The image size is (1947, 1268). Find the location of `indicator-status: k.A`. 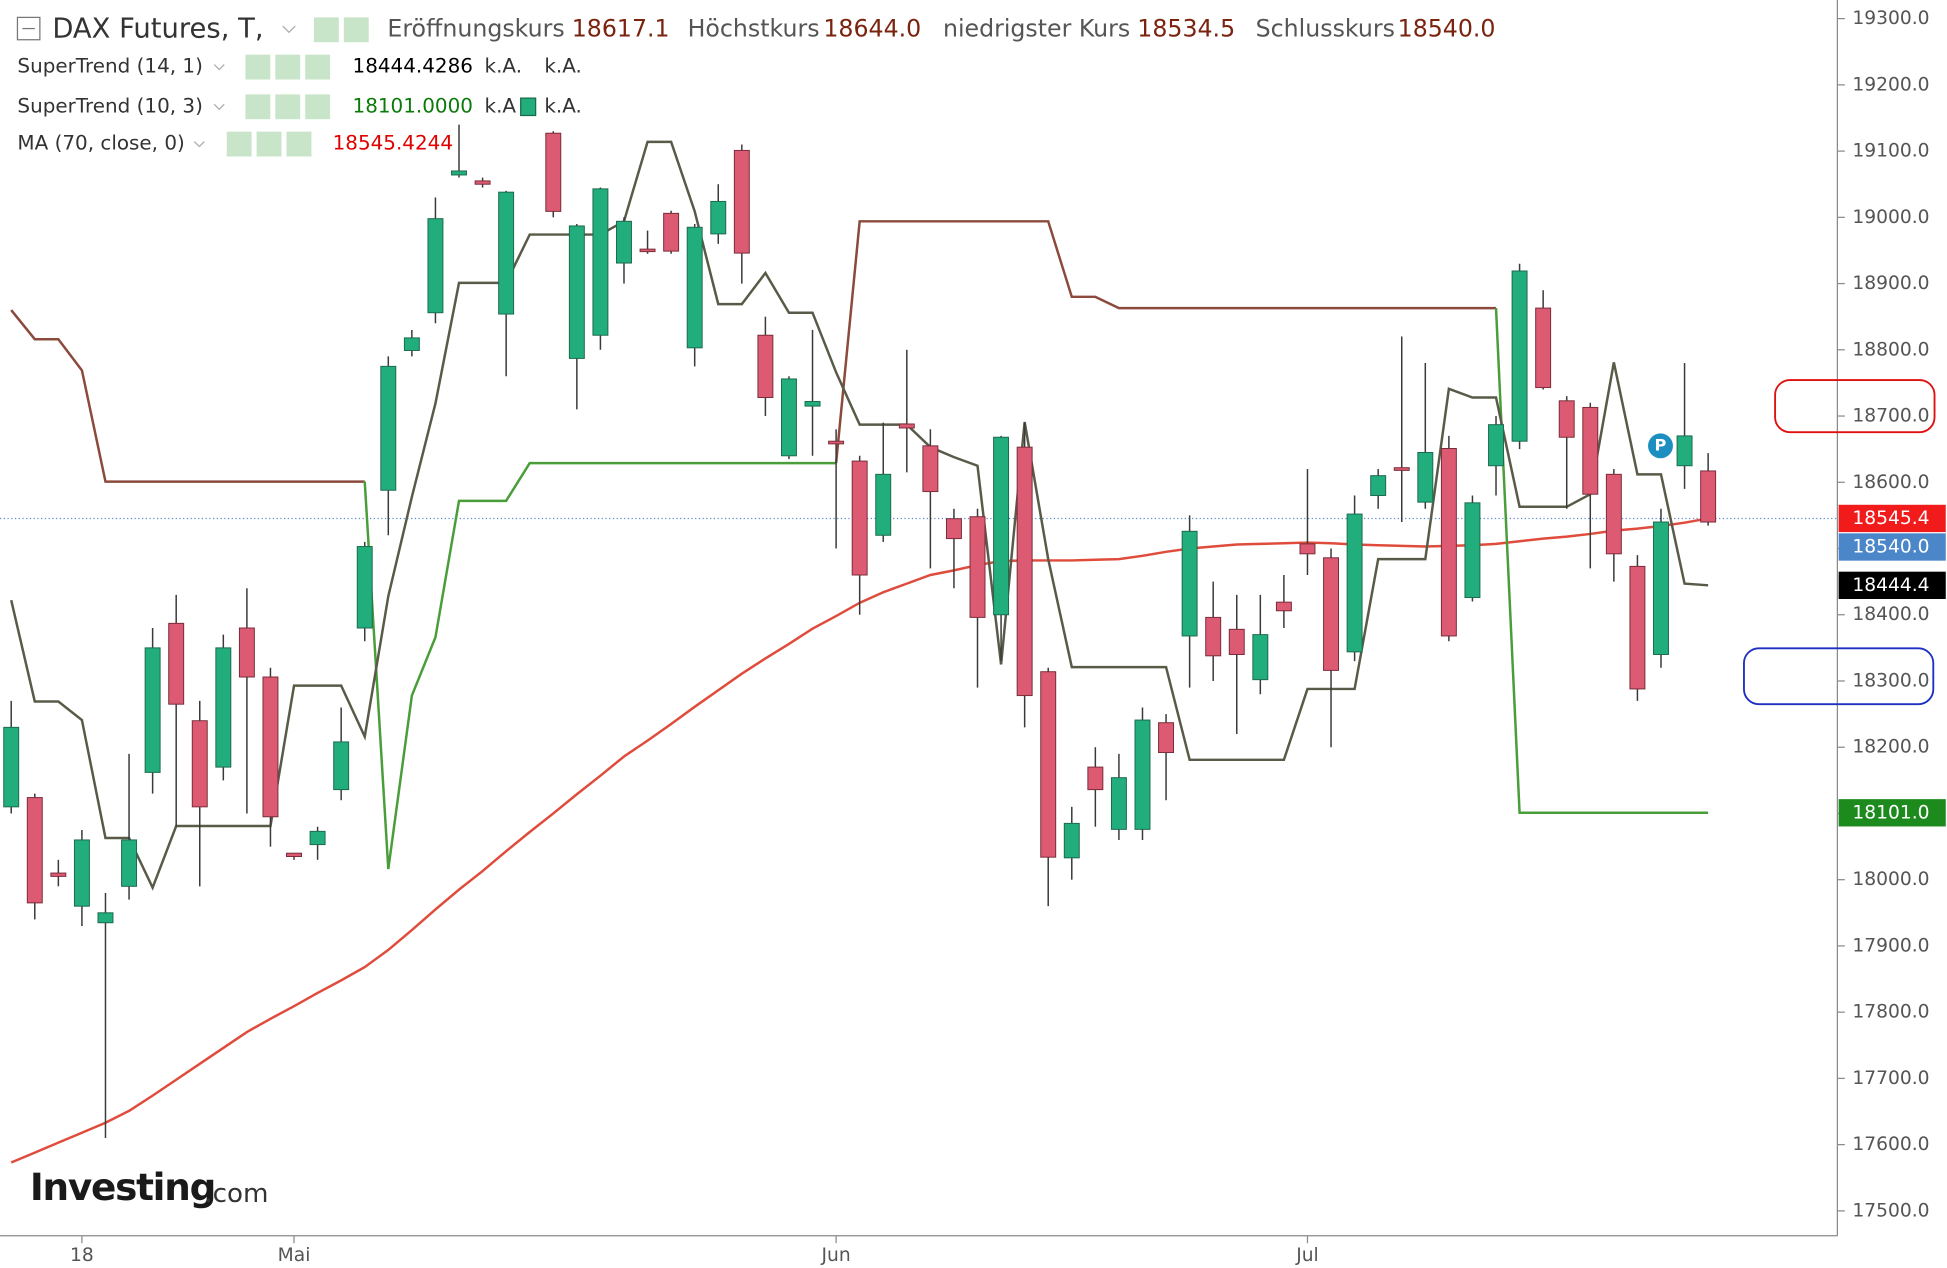

indicator-status: k.A is located at coordinates (501, 105).